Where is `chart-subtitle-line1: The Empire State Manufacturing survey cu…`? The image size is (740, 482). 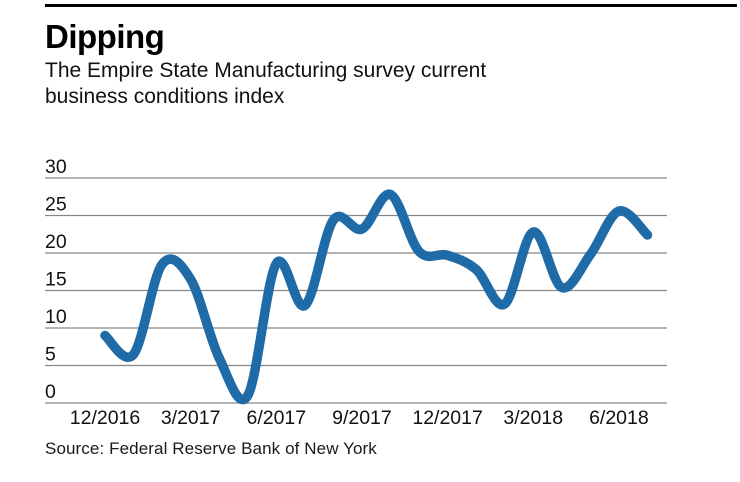 chart-subtitle-line1: The Empire State Manufacturing survey cu… is located at coordinates (266, 70).